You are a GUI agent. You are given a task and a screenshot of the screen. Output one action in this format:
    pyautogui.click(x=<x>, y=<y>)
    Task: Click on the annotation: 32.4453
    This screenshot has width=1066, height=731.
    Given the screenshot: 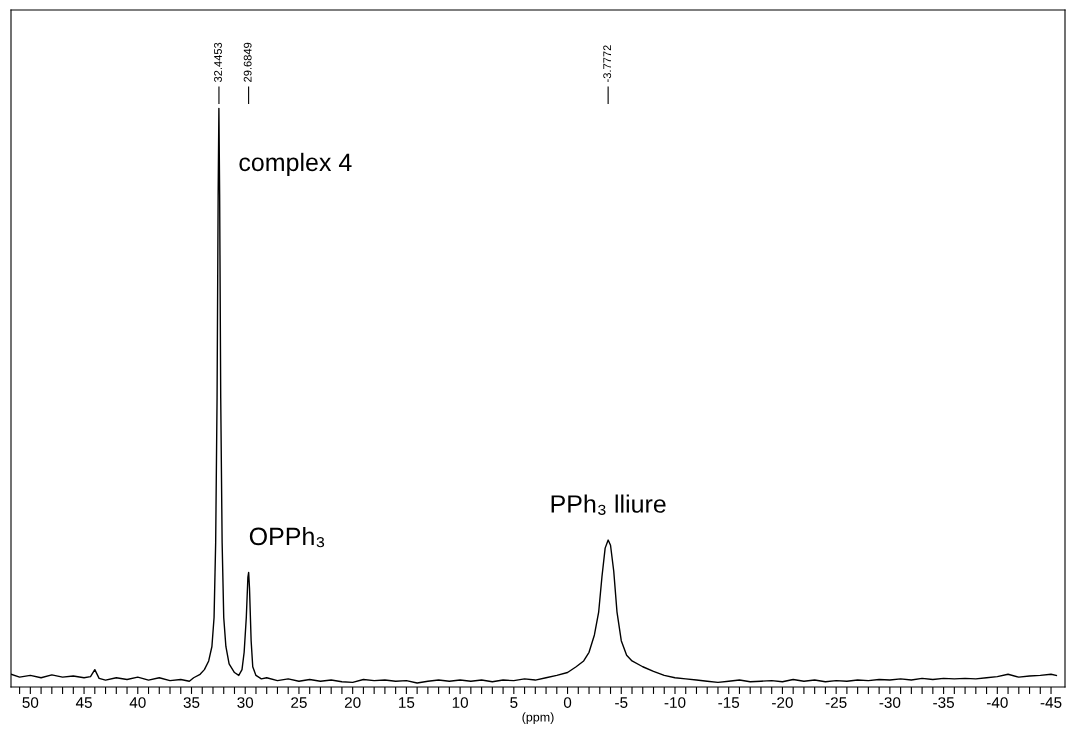 What is the action you would take?
    pyautogui.click(x=218, y=62)
    